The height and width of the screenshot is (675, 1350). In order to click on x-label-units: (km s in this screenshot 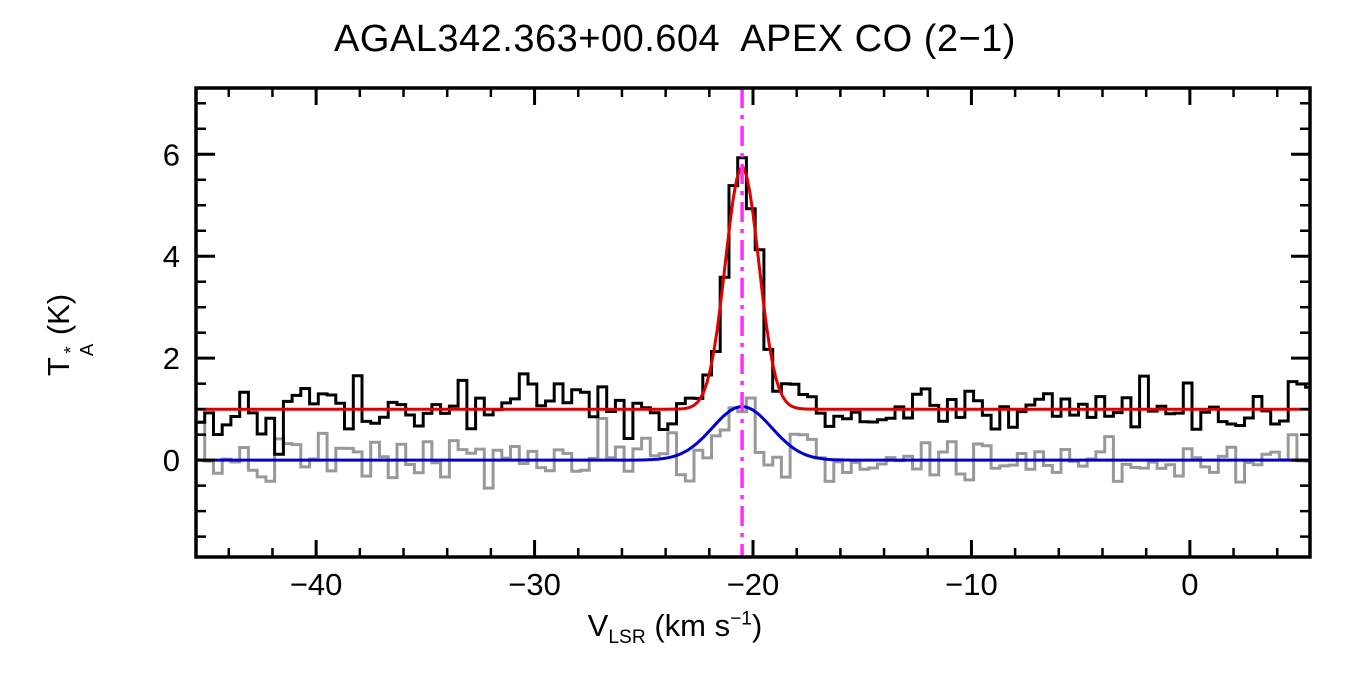, I will do `click(688, 625)`.